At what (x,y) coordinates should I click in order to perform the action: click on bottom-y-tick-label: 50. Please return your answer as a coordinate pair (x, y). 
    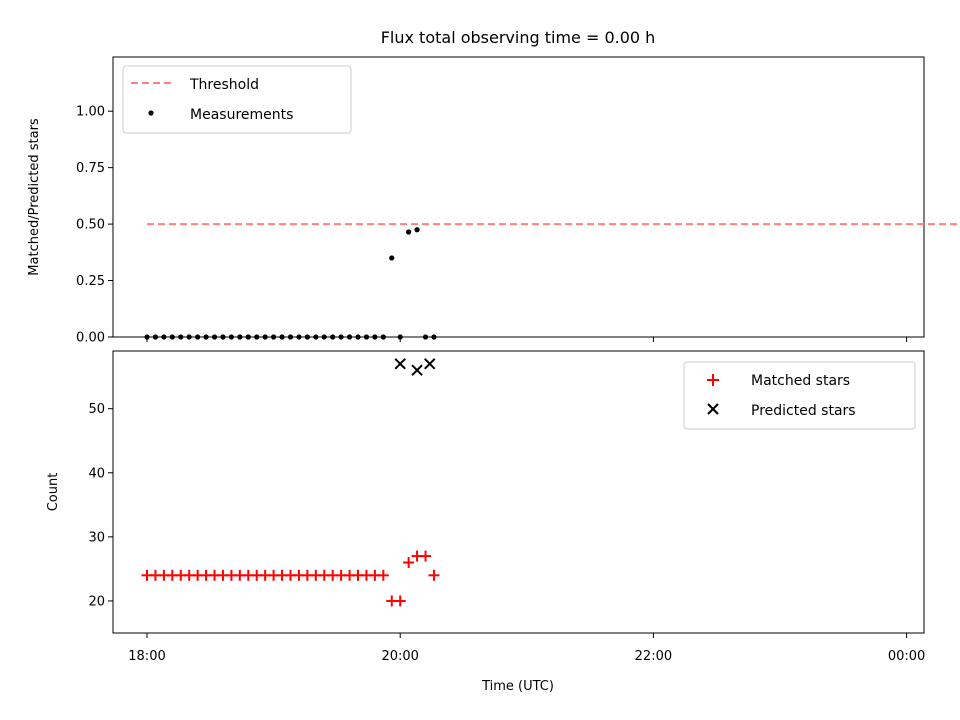
    Looking at the image, I should click on (96, 409).